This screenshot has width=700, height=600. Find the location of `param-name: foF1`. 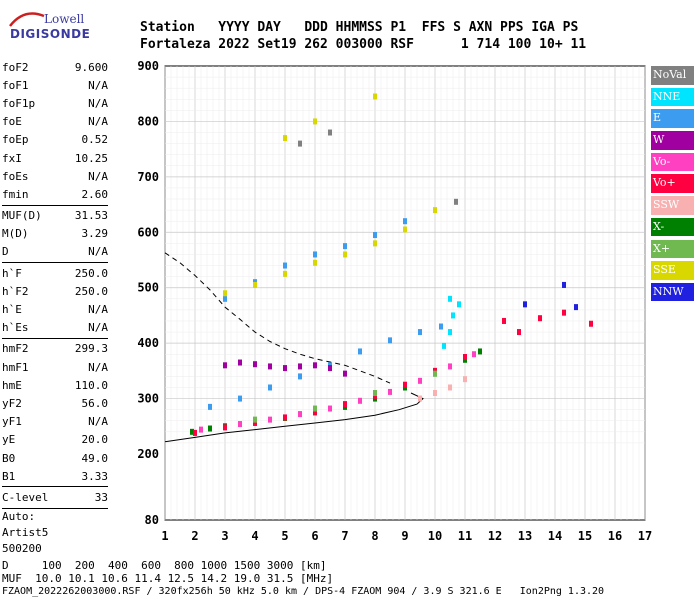

param-name: foF1 is located at coordinates (15, 85).